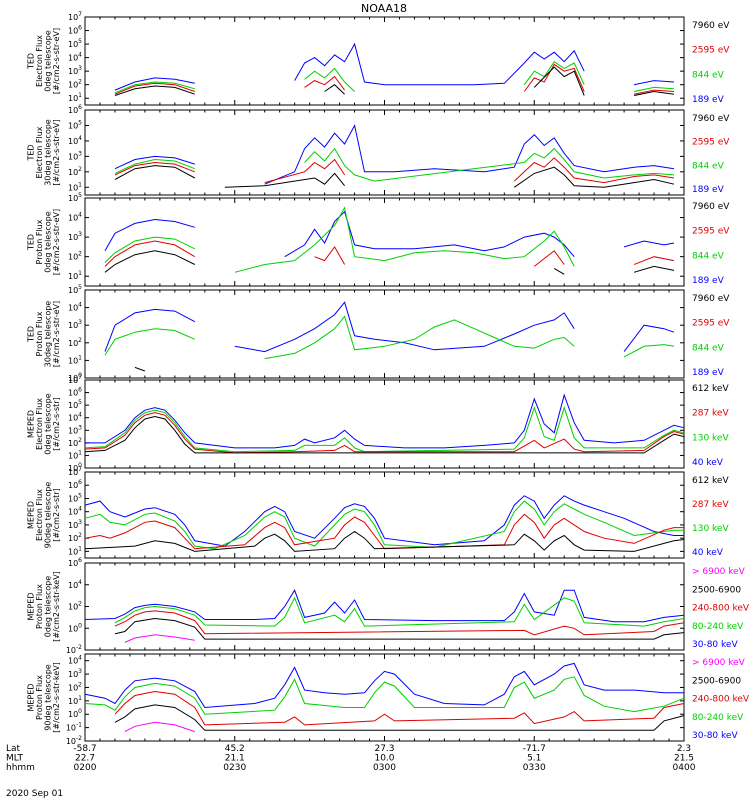 This screenshot has height=800, width=750. What do you see at coordinates (384, 749) in the screenshot?
I see `x-row-value: 27.3` at bounding box center [384, 749].